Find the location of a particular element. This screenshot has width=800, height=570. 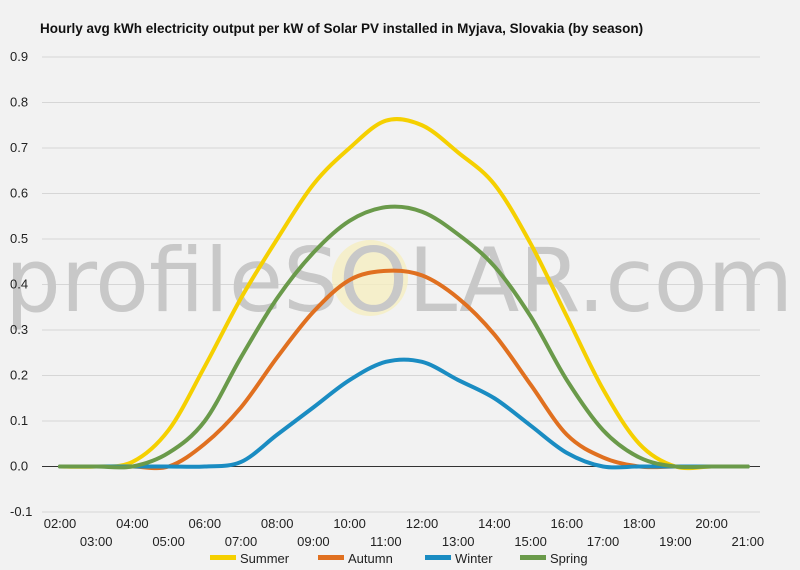

x-tick-label: 04:00 is located at coordinates (132, 523).